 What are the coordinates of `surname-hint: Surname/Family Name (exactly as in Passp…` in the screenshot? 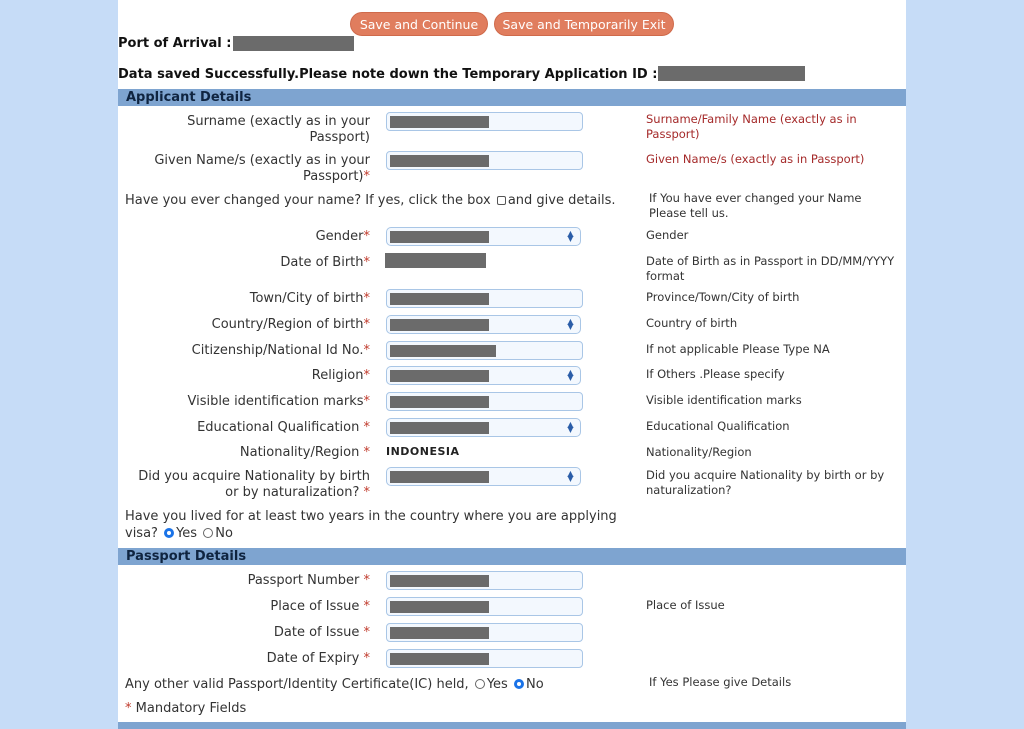 It's located at (751, 126).